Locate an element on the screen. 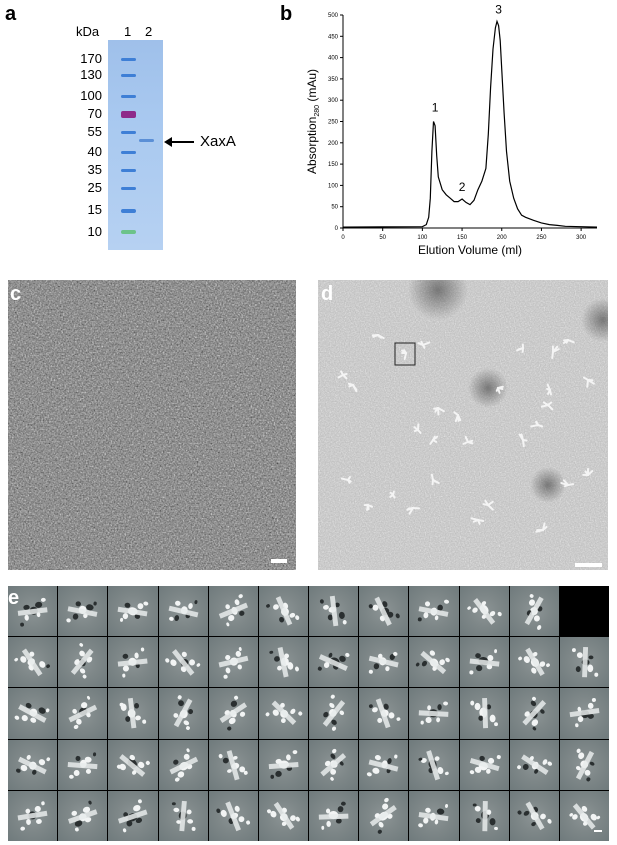 This screenshot has width=617, height=845. peak-label: 1 is located at coordinates (435, 107).